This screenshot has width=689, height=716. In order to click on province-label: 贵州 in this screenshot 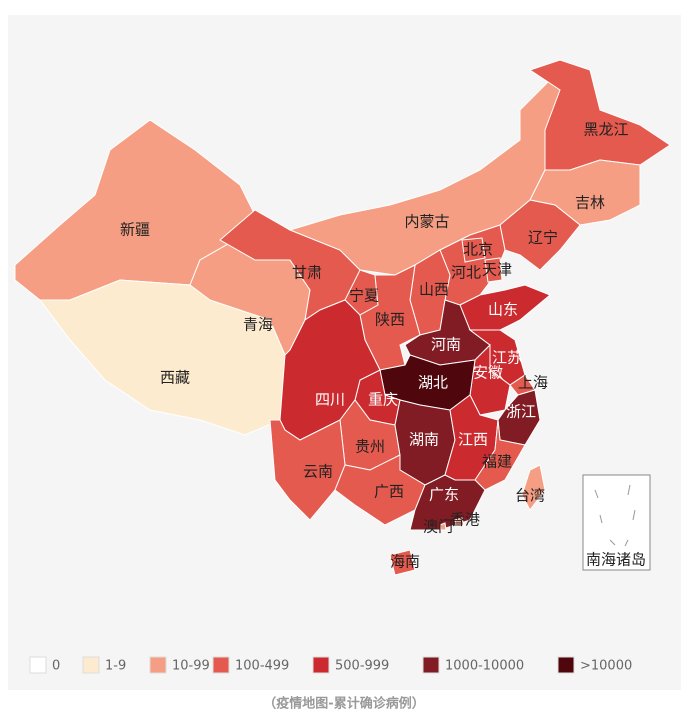, I will do `click(370, 447)`.